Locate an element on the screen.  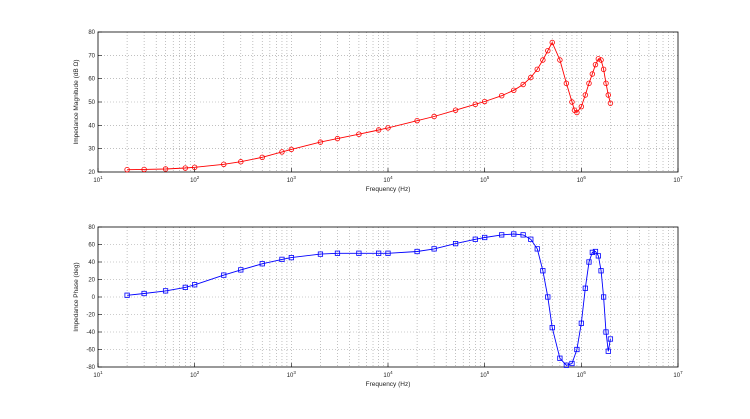
y-tick-label: -80 is located at coordinates (90, 368).